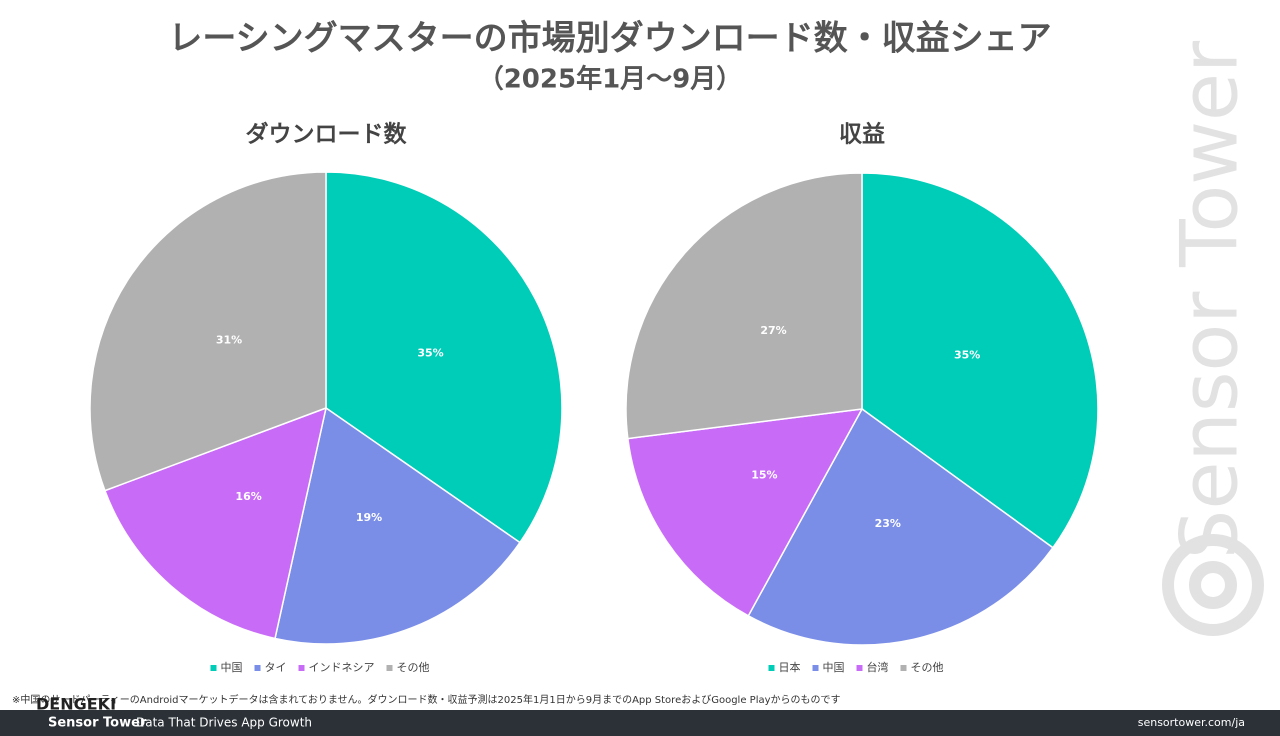 This screenshot has height=736, width=1280. I want to click on footer-brand: Sensor Tower, so click(97, 723).